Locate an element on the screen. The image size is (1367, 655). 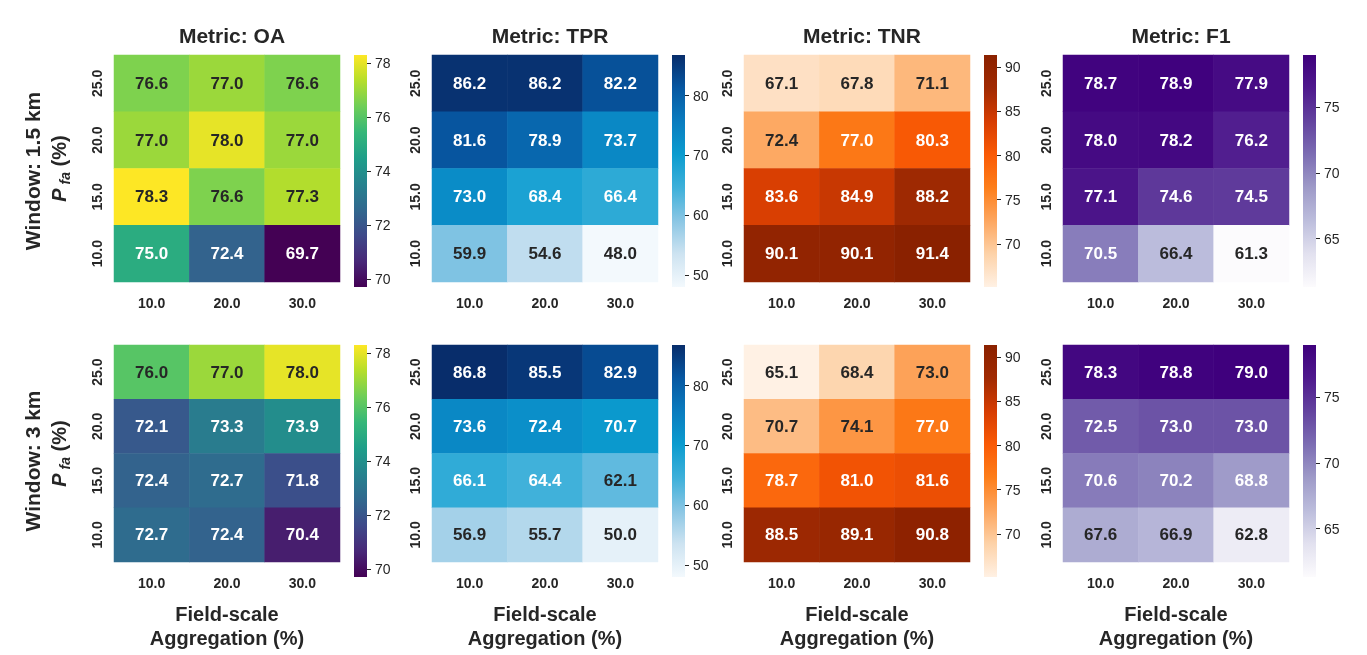
data-label: 65.1 is located at coordinates (782, 372).